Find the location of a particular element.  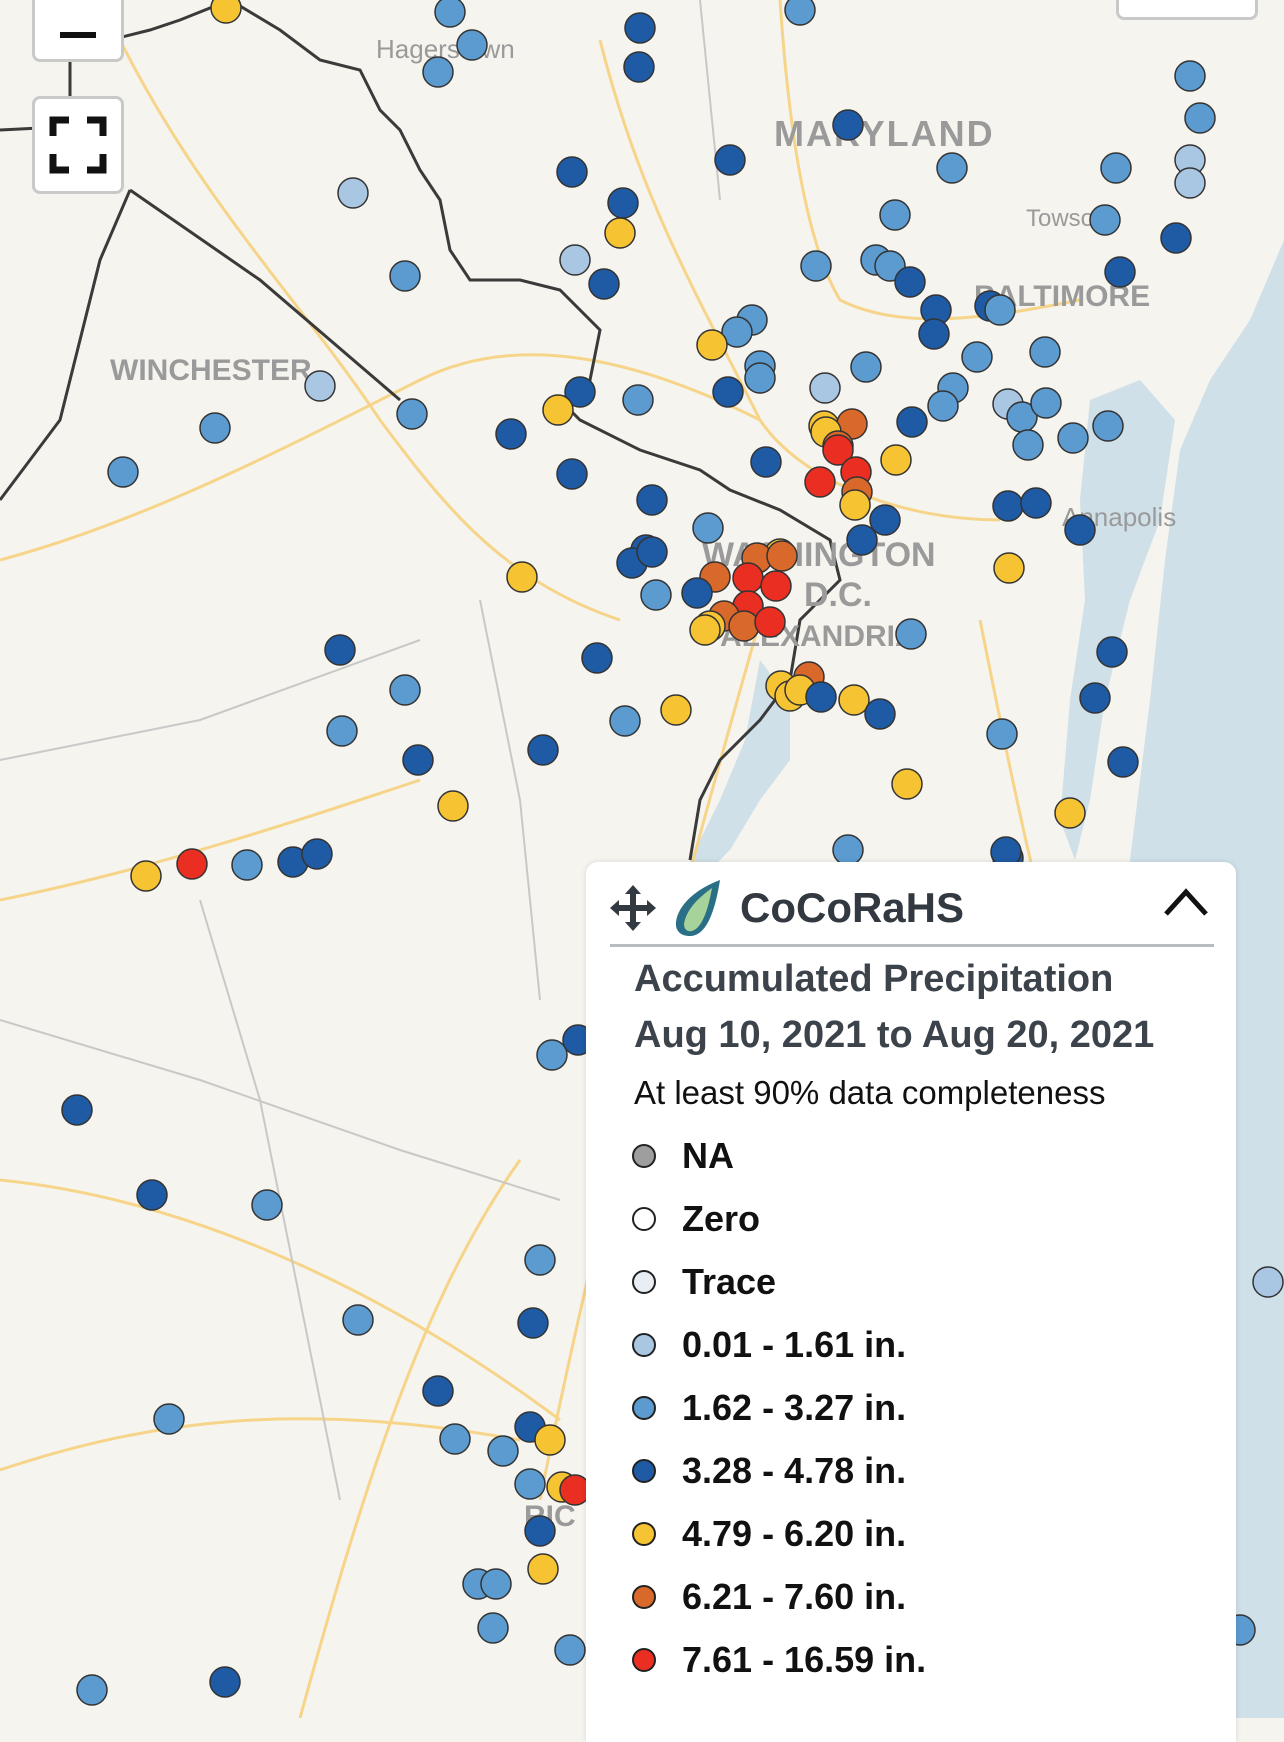

map-control-top-right is located at coordinates (1187, 10).